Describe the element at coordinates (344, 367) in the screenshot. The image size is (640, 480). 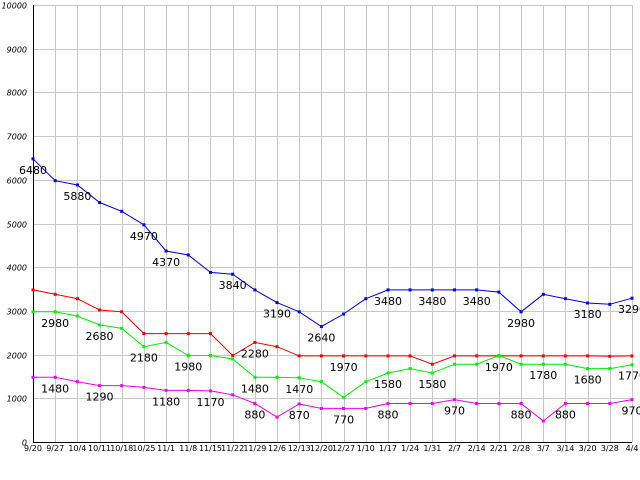
I see `data-label: 1970` at that location.